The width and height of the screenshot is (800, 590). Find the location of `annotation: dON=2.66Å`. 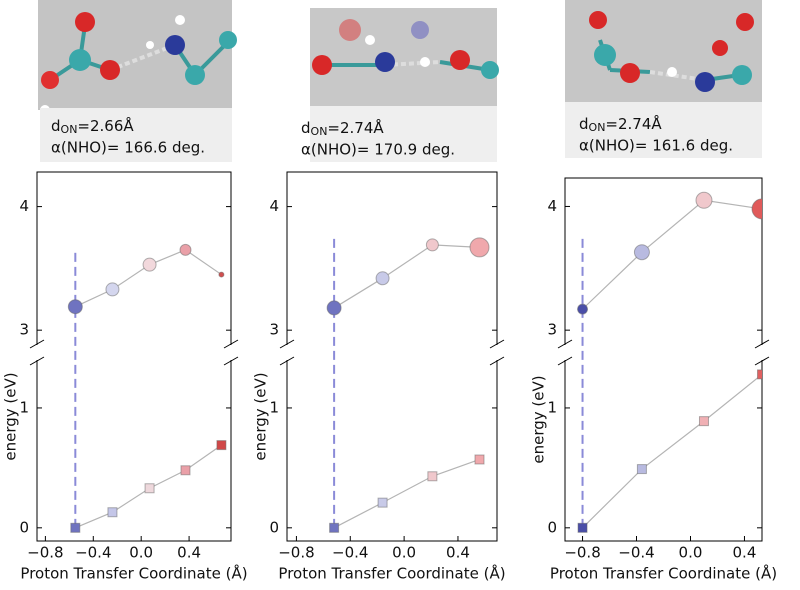

annotation: dON=2.66Å is located at coordinates (92, 126).